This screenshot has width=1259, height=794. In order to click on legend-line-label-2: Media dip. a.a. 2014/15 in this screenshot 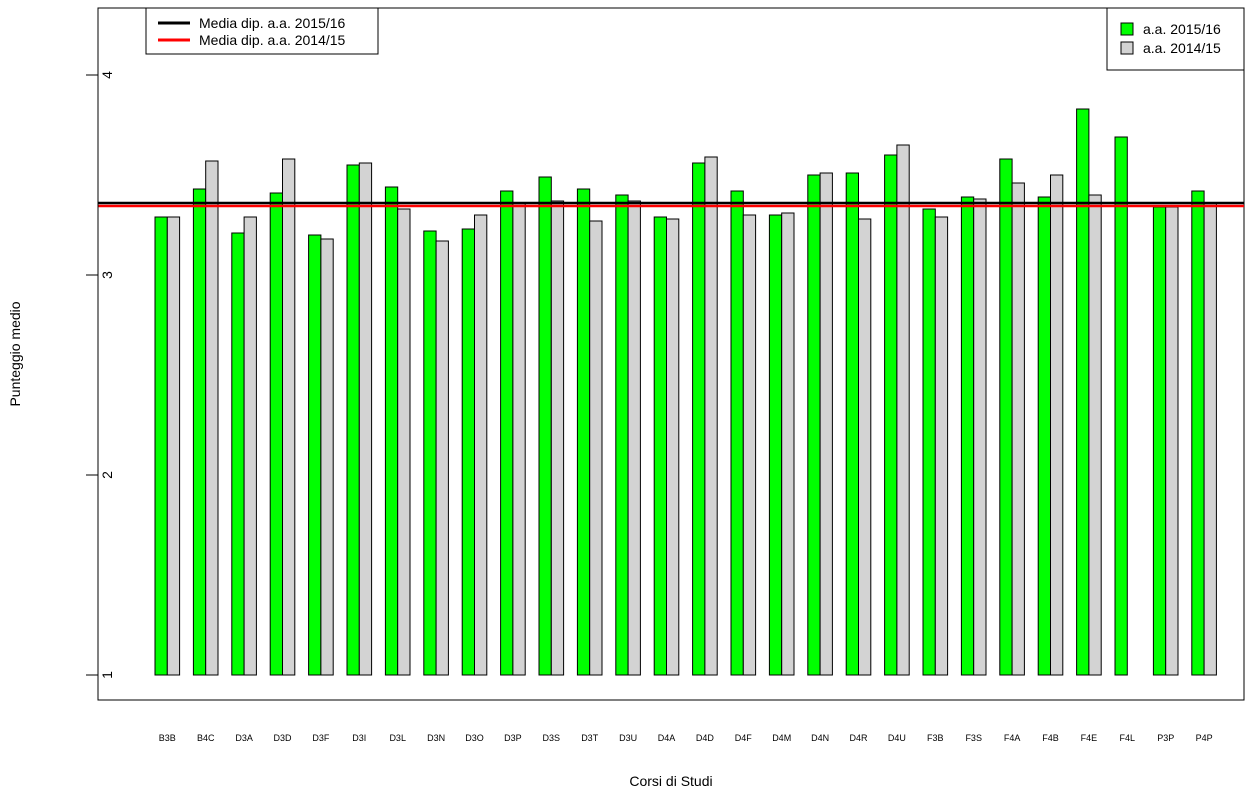, I will do `click(272, 40)`.